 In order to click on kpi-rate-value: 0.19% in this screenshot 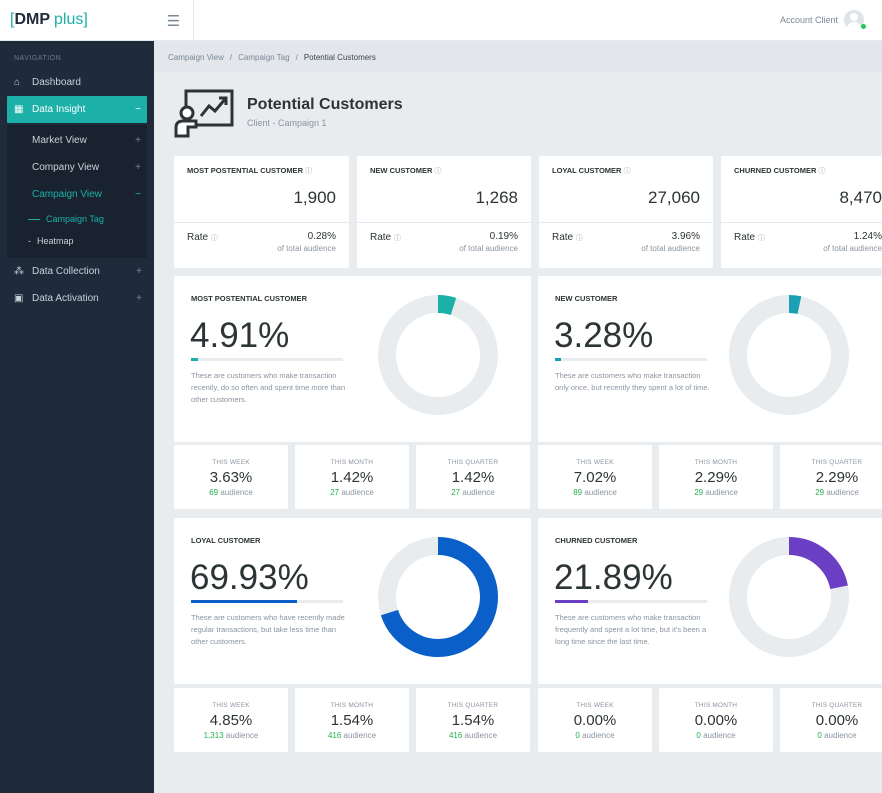, I will do `click(503, 236)`.